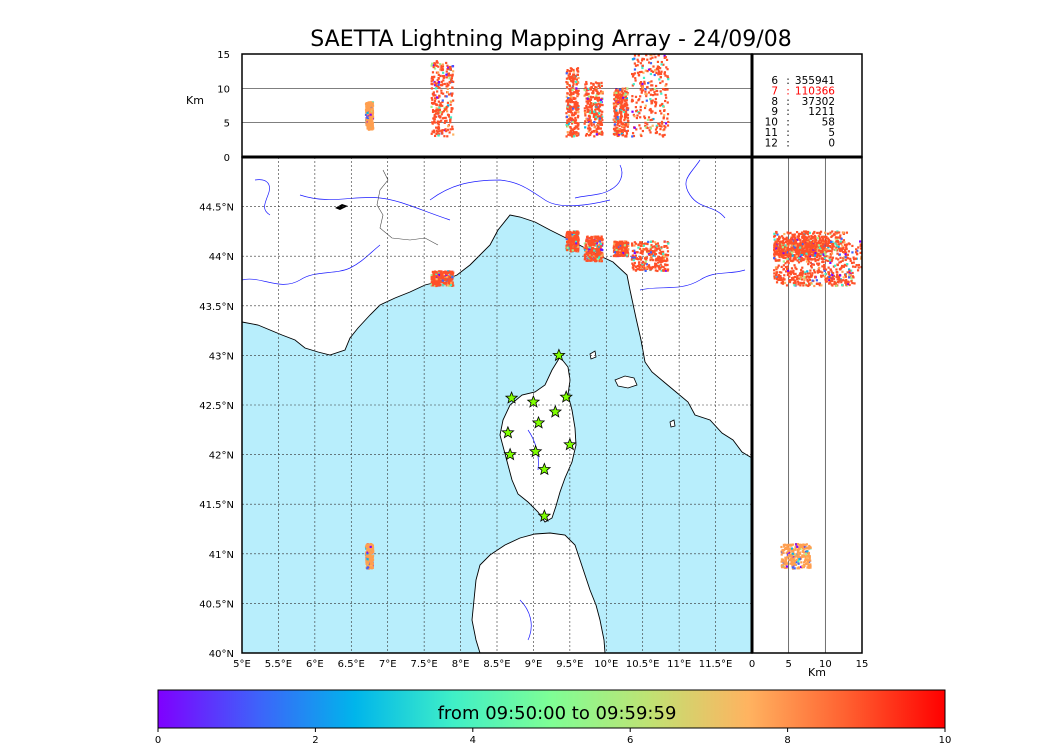  Describe the element at coordinates (788, 81) in the screenshot. I see `stat-colon: :` at that location.